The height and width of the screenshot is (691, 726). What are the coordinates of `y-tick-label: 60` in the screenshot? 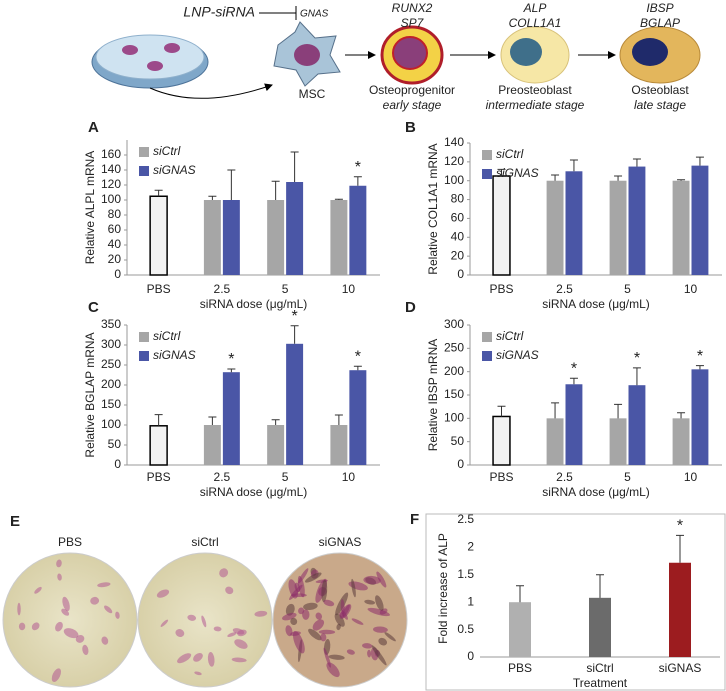 It's located at (115, 229).